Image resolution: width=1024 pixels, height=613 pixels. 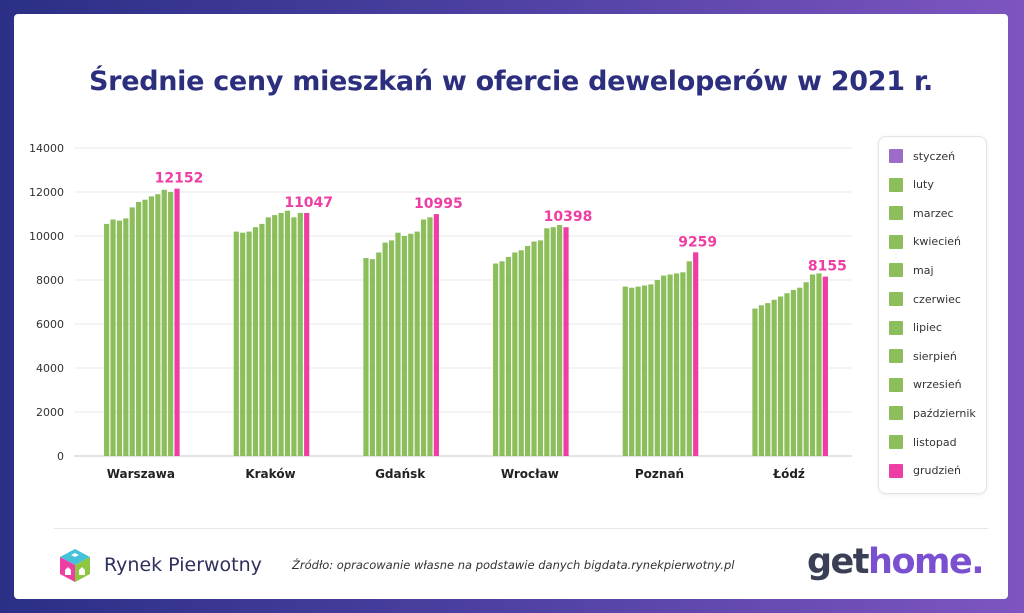 What do you see at coordinates (530, 474) in the screenshot?
I see `x-tick-label: Wrocław` at bounding box center [530, 474].